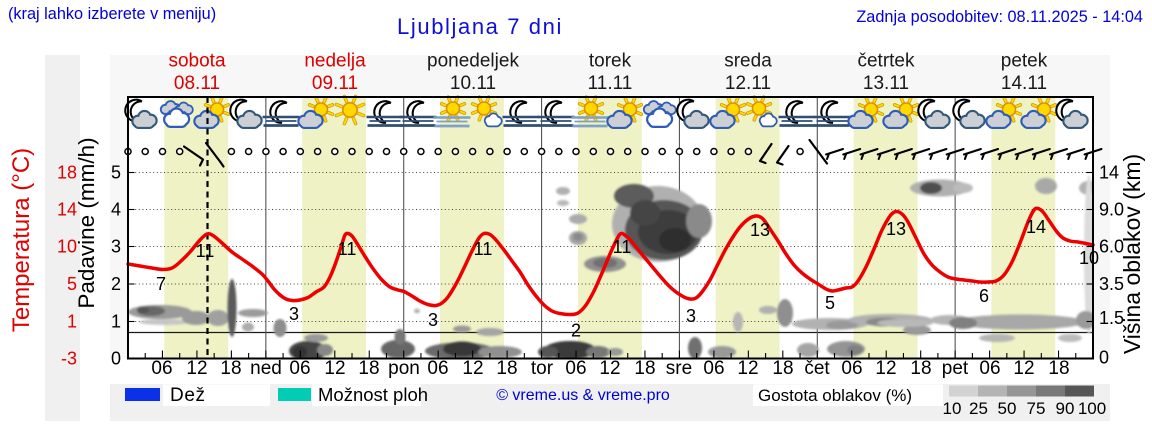  Describe the element at coordinates (886, 83) in the screenshot. I see `svg-text: 13.11` at that location.